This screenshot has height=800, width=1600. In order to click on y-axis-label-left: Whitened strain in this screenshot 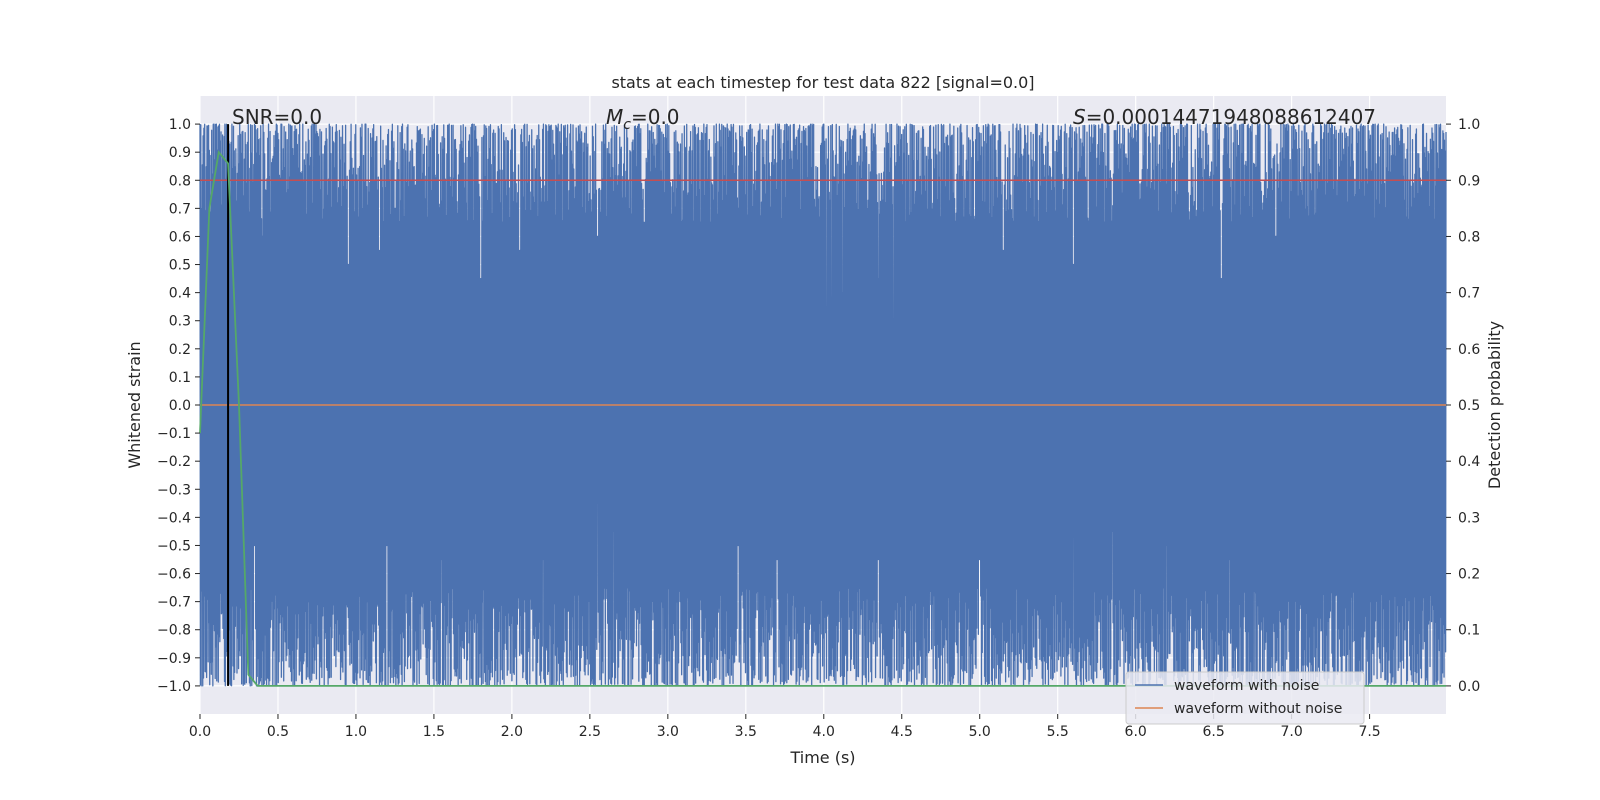, I will do `click(134, 404)`.